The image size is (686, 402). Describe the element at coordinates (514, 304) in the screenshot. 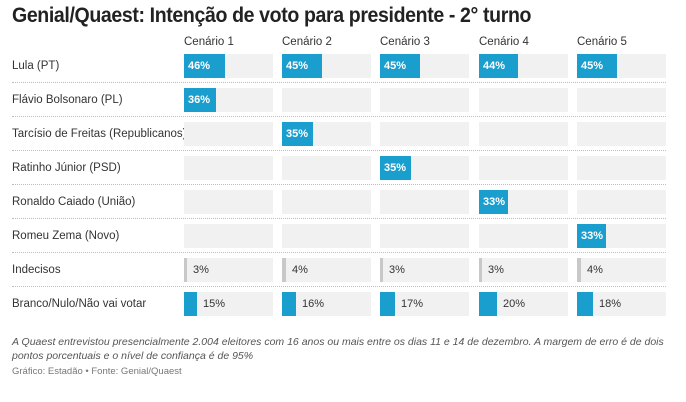

I see `data-label: 20%` at that location.